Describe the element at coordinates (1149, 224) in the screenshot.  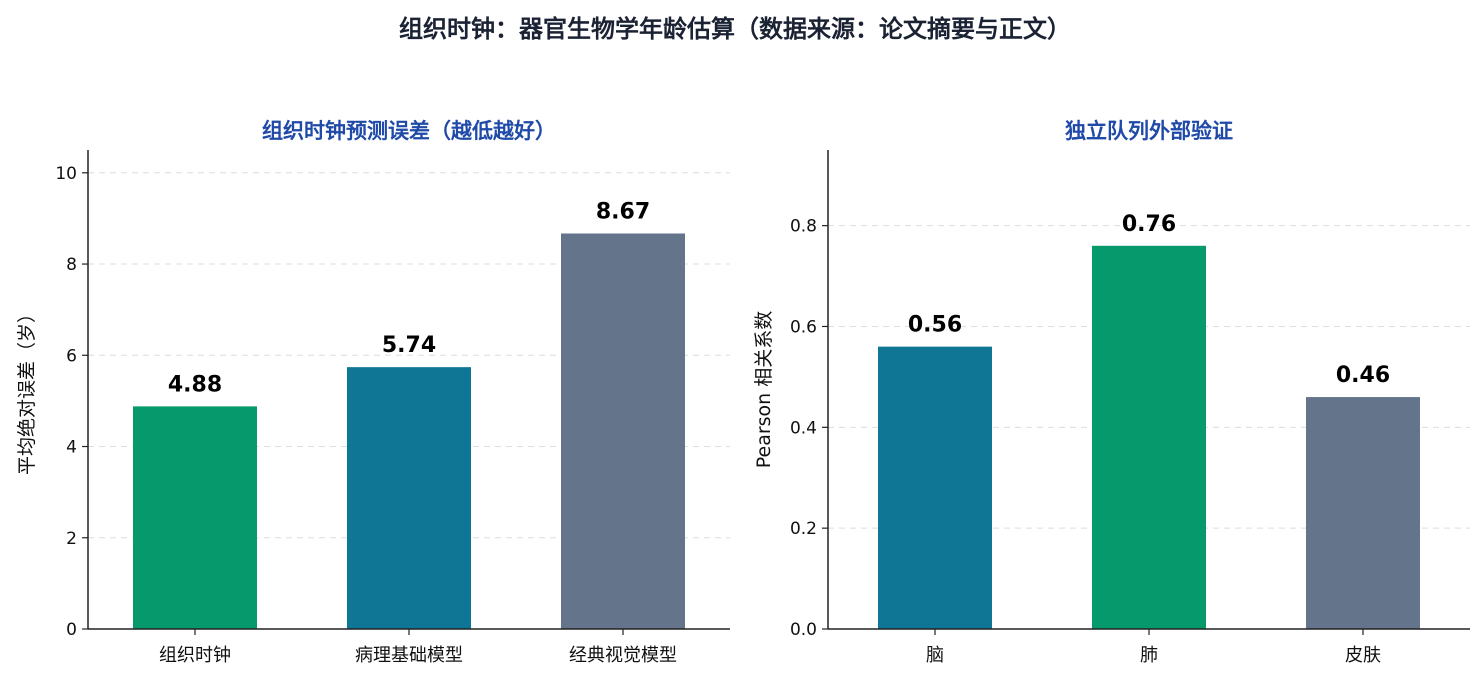
I see `bar-value-label: 0.76` at that location.